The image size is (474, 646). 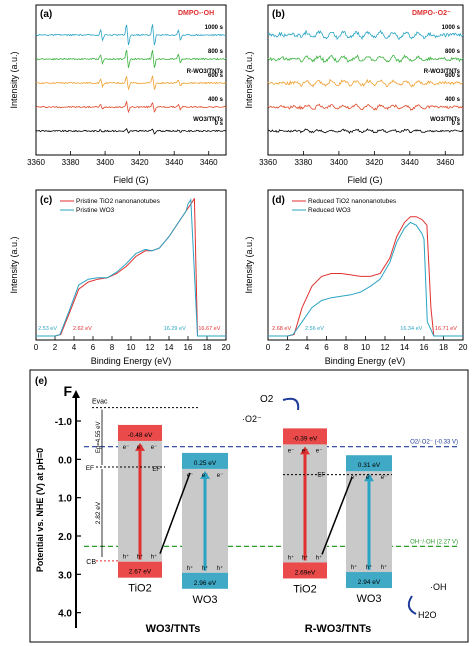 What do you see at coordinates (411, 329) in the screenshot?
I see `edge-annotation: 16.34 eV` at bounding box center [411, 329].